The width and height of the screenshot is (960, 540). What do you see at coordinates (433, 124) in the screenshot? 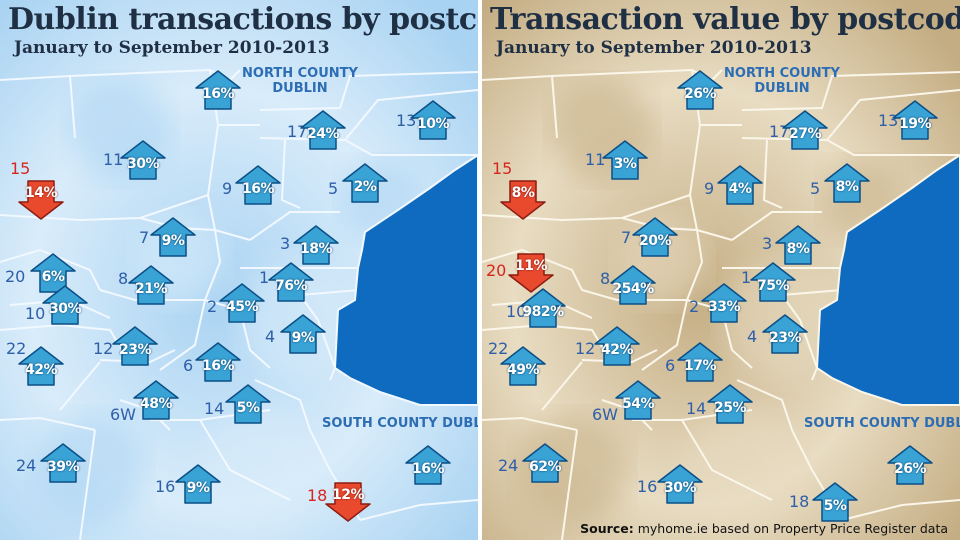
I see `percent-change: 10%` at bounding box center [433, 124].